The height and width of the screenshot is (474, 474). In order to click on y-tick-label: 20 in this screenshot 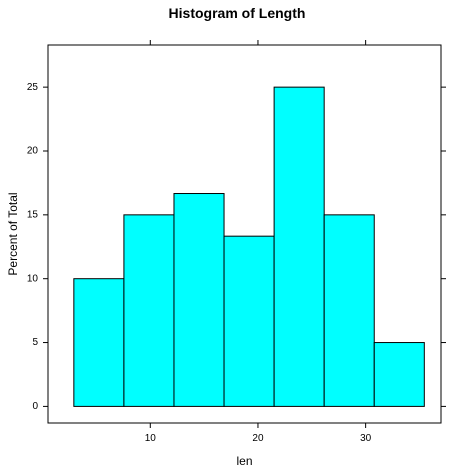, I will do `click(33, 151)`.